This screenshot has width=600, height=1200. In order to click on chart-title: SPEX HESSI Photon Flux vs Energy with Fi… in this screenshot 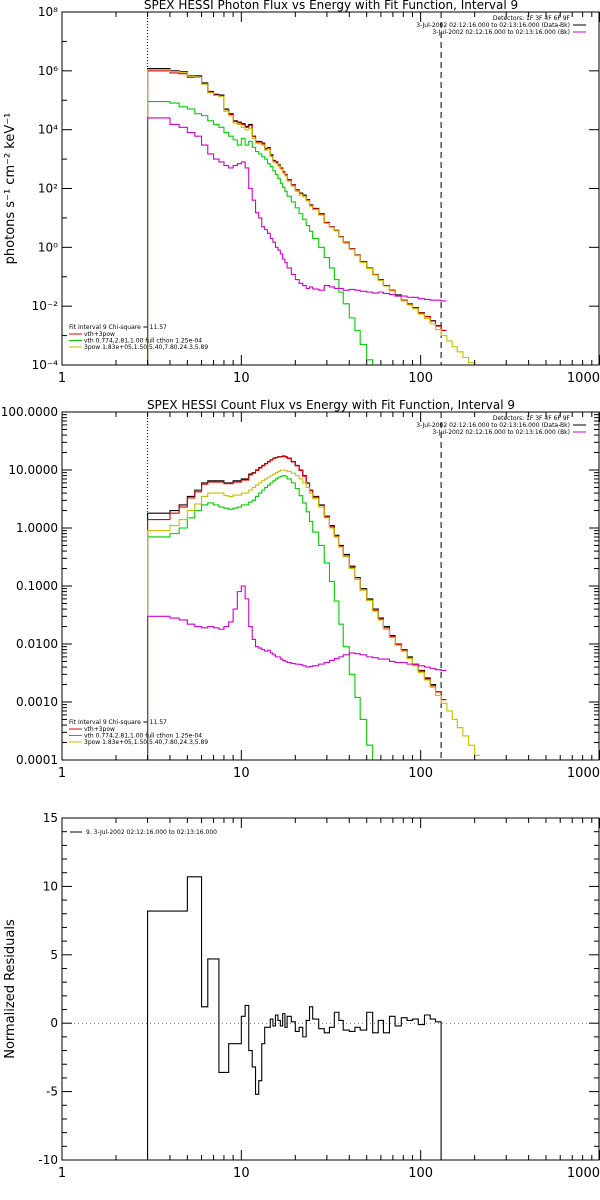, I will do `click(331, 6)`.